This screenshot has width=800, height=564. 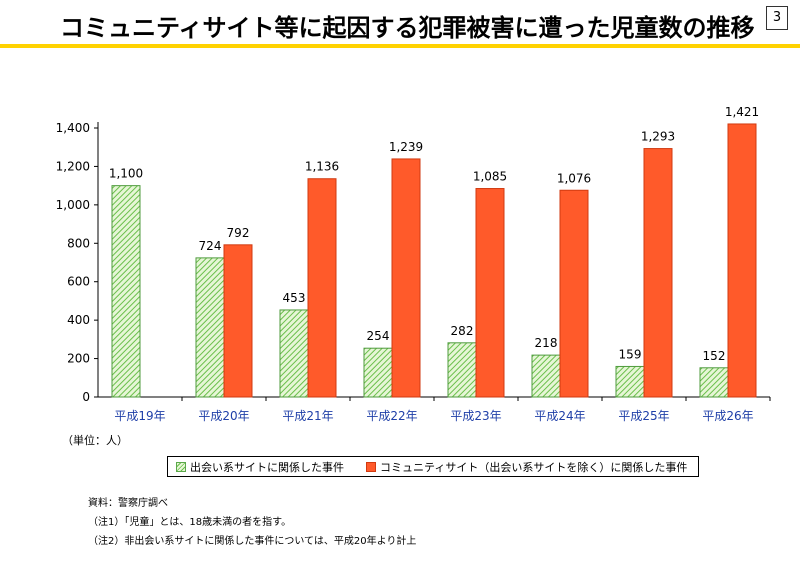 I want to click on legend-label-series2: コミュニティサイト（出会い系サイトを除く）に関係した事件, so click(x=534, y=467).